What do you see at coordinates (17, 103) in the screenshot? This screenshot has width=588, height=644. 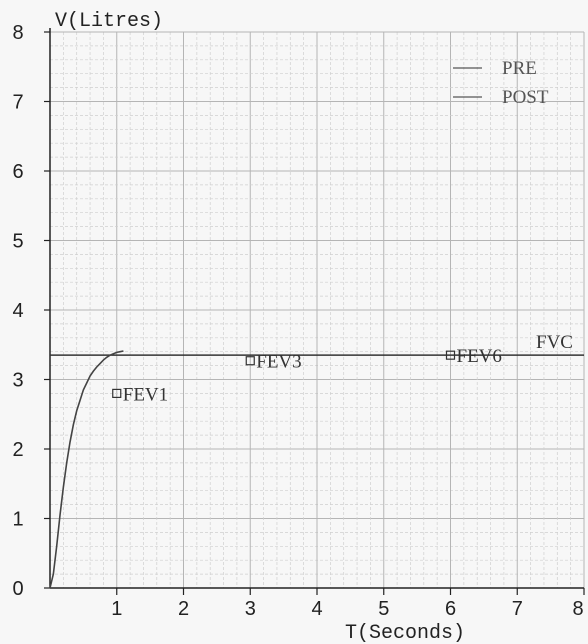 I see `y-tick-label: 7` at bounding box center [17, 103].